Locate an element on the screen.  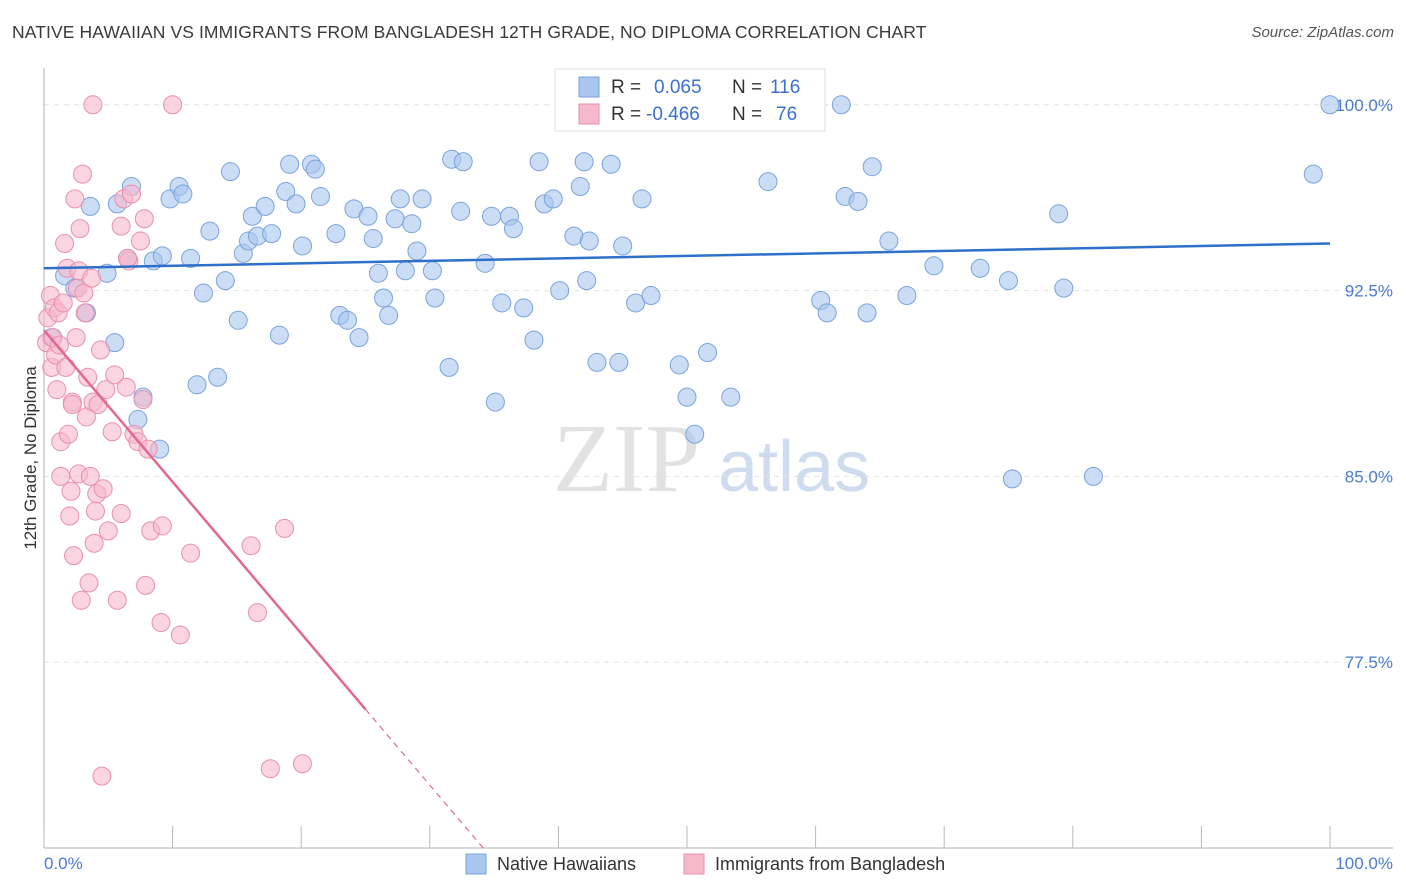
watermark-atlas: atlas is located at coordinates (794, 467).